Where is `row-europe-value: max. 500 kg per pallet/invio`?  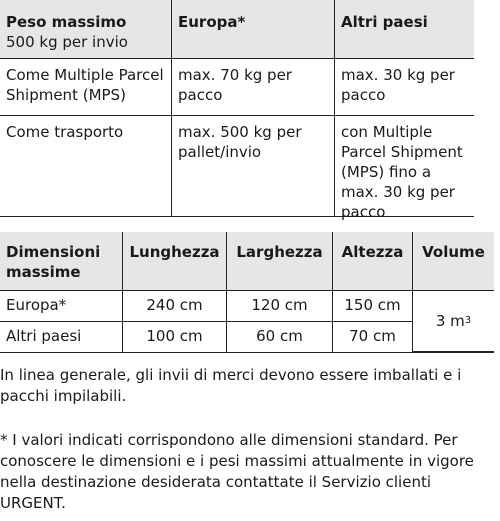
row-europe-value: max. 500 kg per pallet/invio is located at coordinates (252, 166).